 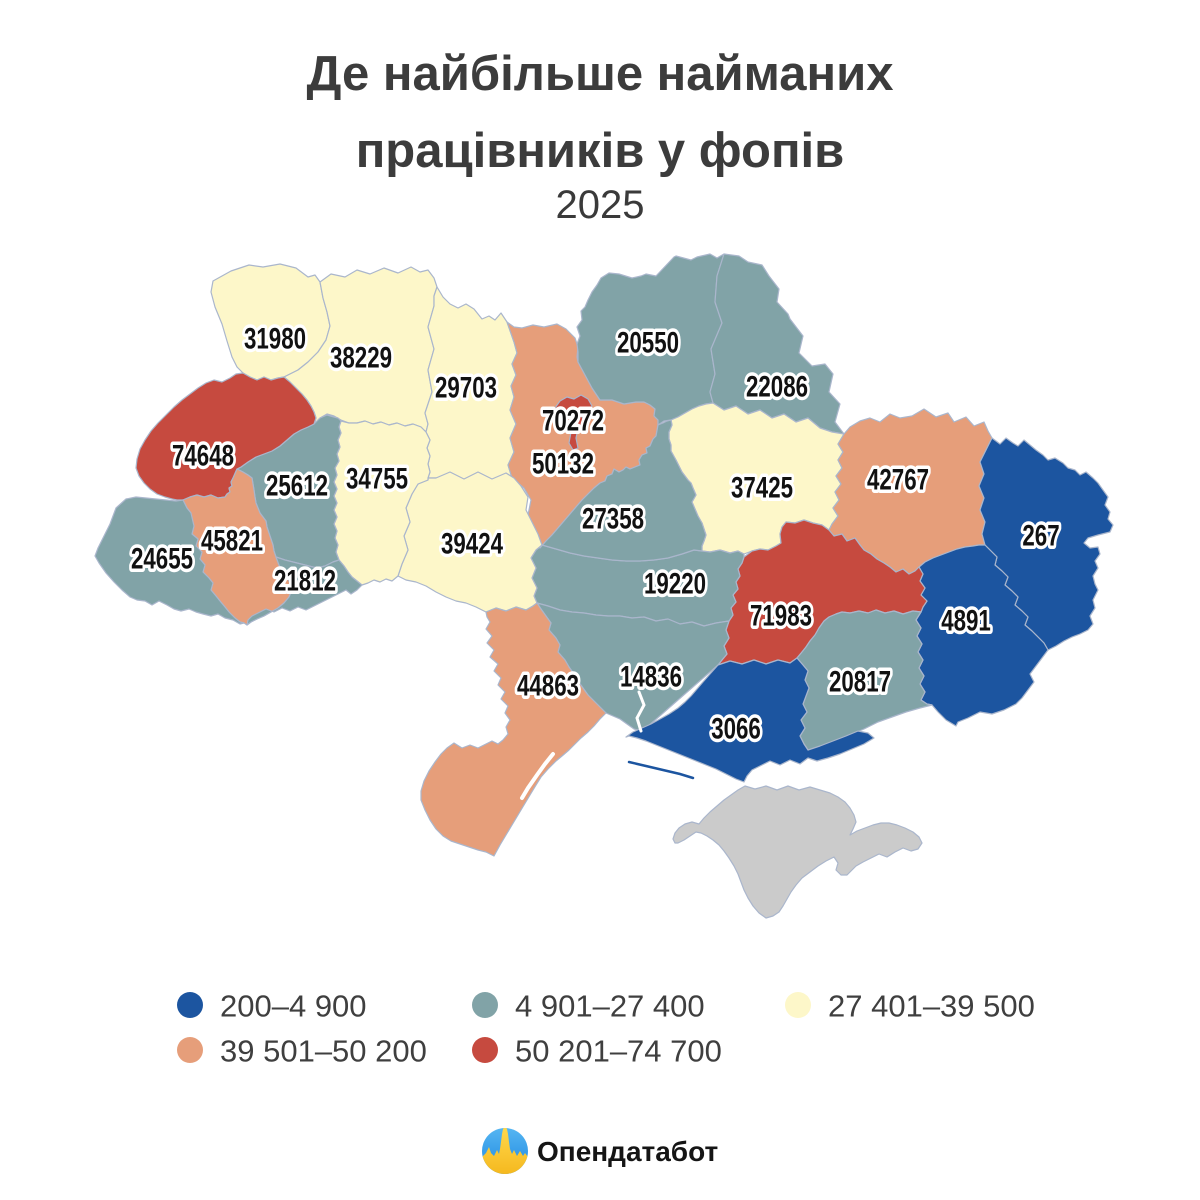 I want to click on svg-text: 267, so click(x=1040, y=536).